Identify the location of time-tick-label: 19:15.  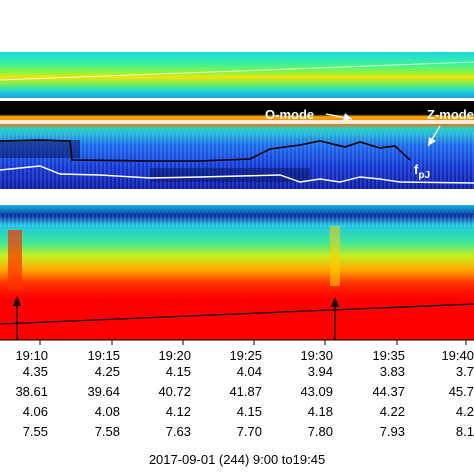
(103, 355).